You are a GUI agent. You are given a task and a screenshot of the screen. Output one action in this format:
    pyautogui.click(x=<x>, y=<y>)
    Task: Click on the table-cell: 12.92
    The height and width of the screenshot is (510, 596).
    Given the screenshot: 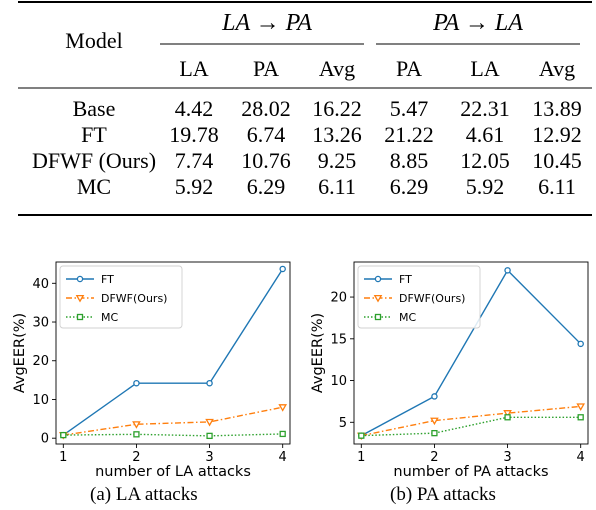 What is the action you would take?
    pyautogui.click(x=557, y=134)
    